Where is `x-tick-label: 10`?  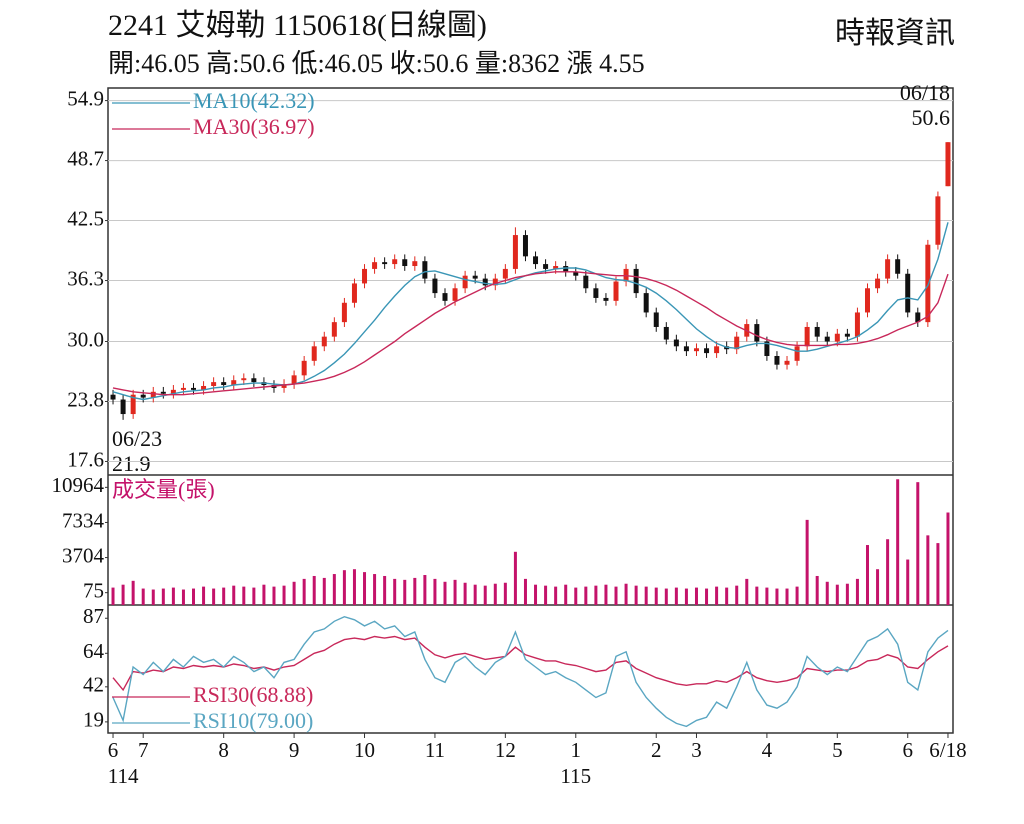 x-tick-label: 10 is located at coordinates (364, 750).